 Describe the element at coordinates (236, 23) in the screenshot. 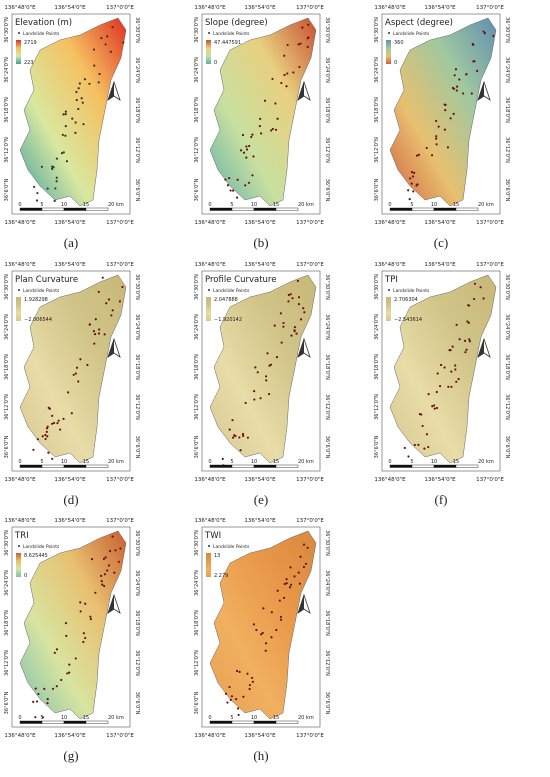

I see `map-title: Slope (degree)` at that location.